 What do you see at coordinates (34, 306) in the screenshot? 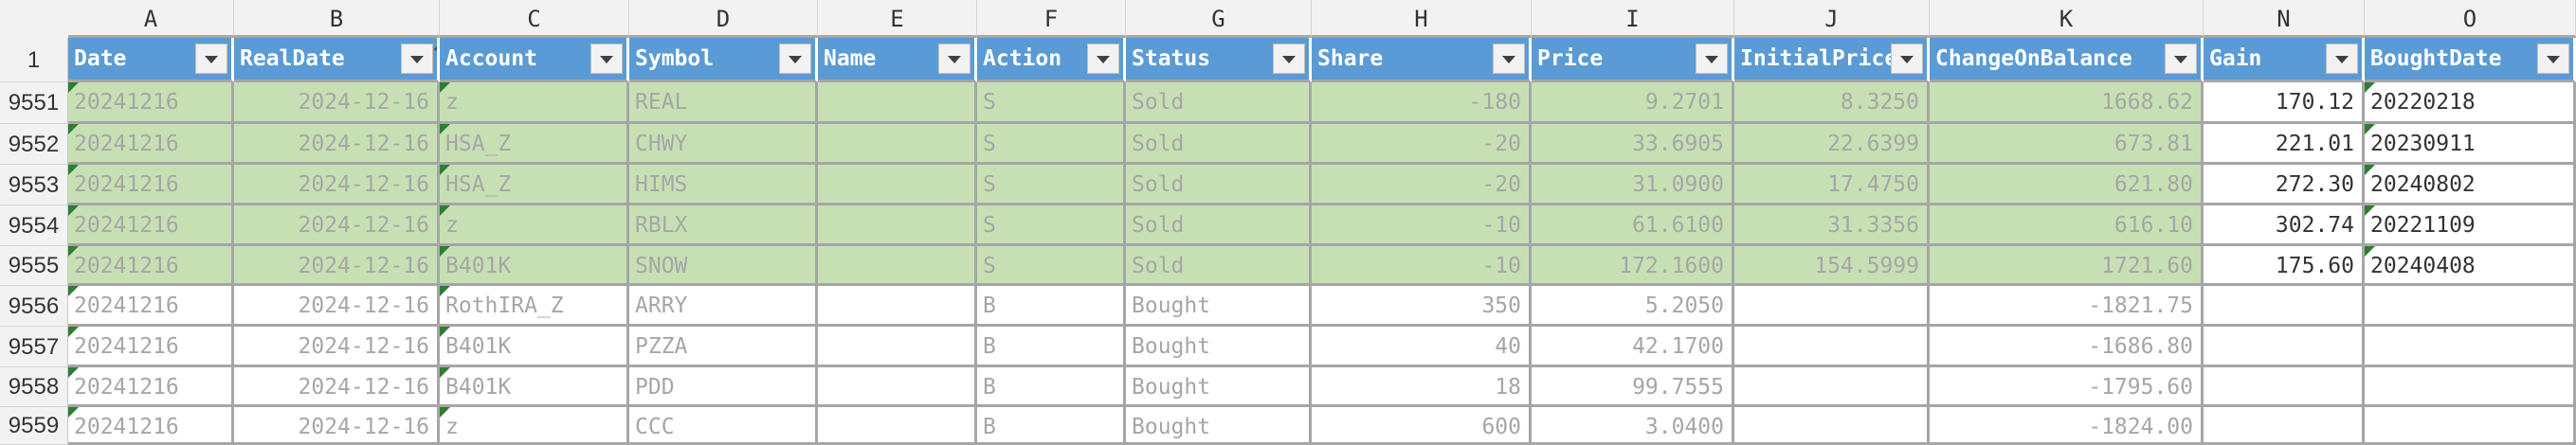
I see `row-number: 9556` at bounding box center [34, 306].